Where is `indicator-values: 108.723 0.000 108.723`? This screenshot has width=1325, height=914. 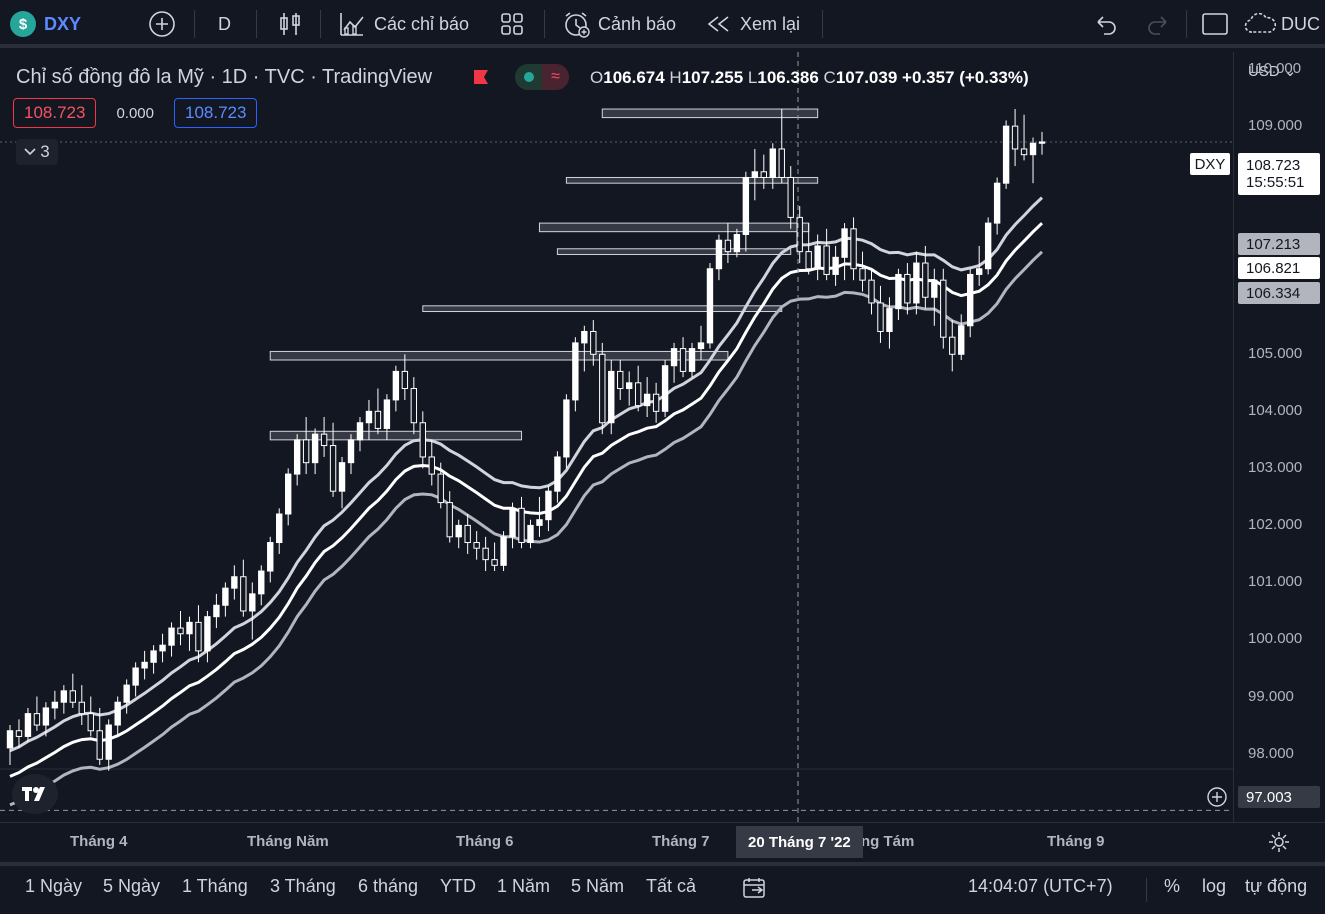 indicator-values: 108.723 0.000 108.723 is located at coordinates (135, 113).